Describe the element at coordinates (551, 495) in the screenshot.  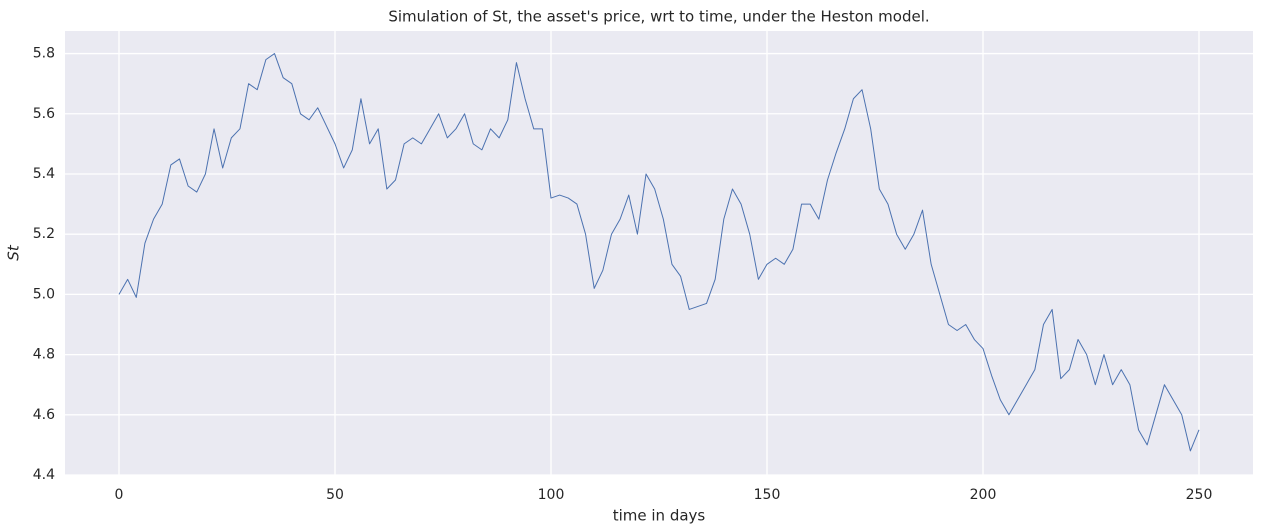
I see `x-tick-label: 100` at that location.